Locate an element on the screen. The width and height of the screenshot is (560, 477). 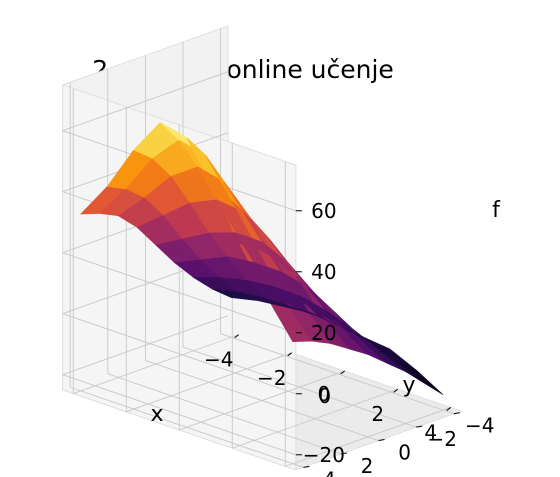
y-tick-label: 2 is located at coordinates (367, 465).